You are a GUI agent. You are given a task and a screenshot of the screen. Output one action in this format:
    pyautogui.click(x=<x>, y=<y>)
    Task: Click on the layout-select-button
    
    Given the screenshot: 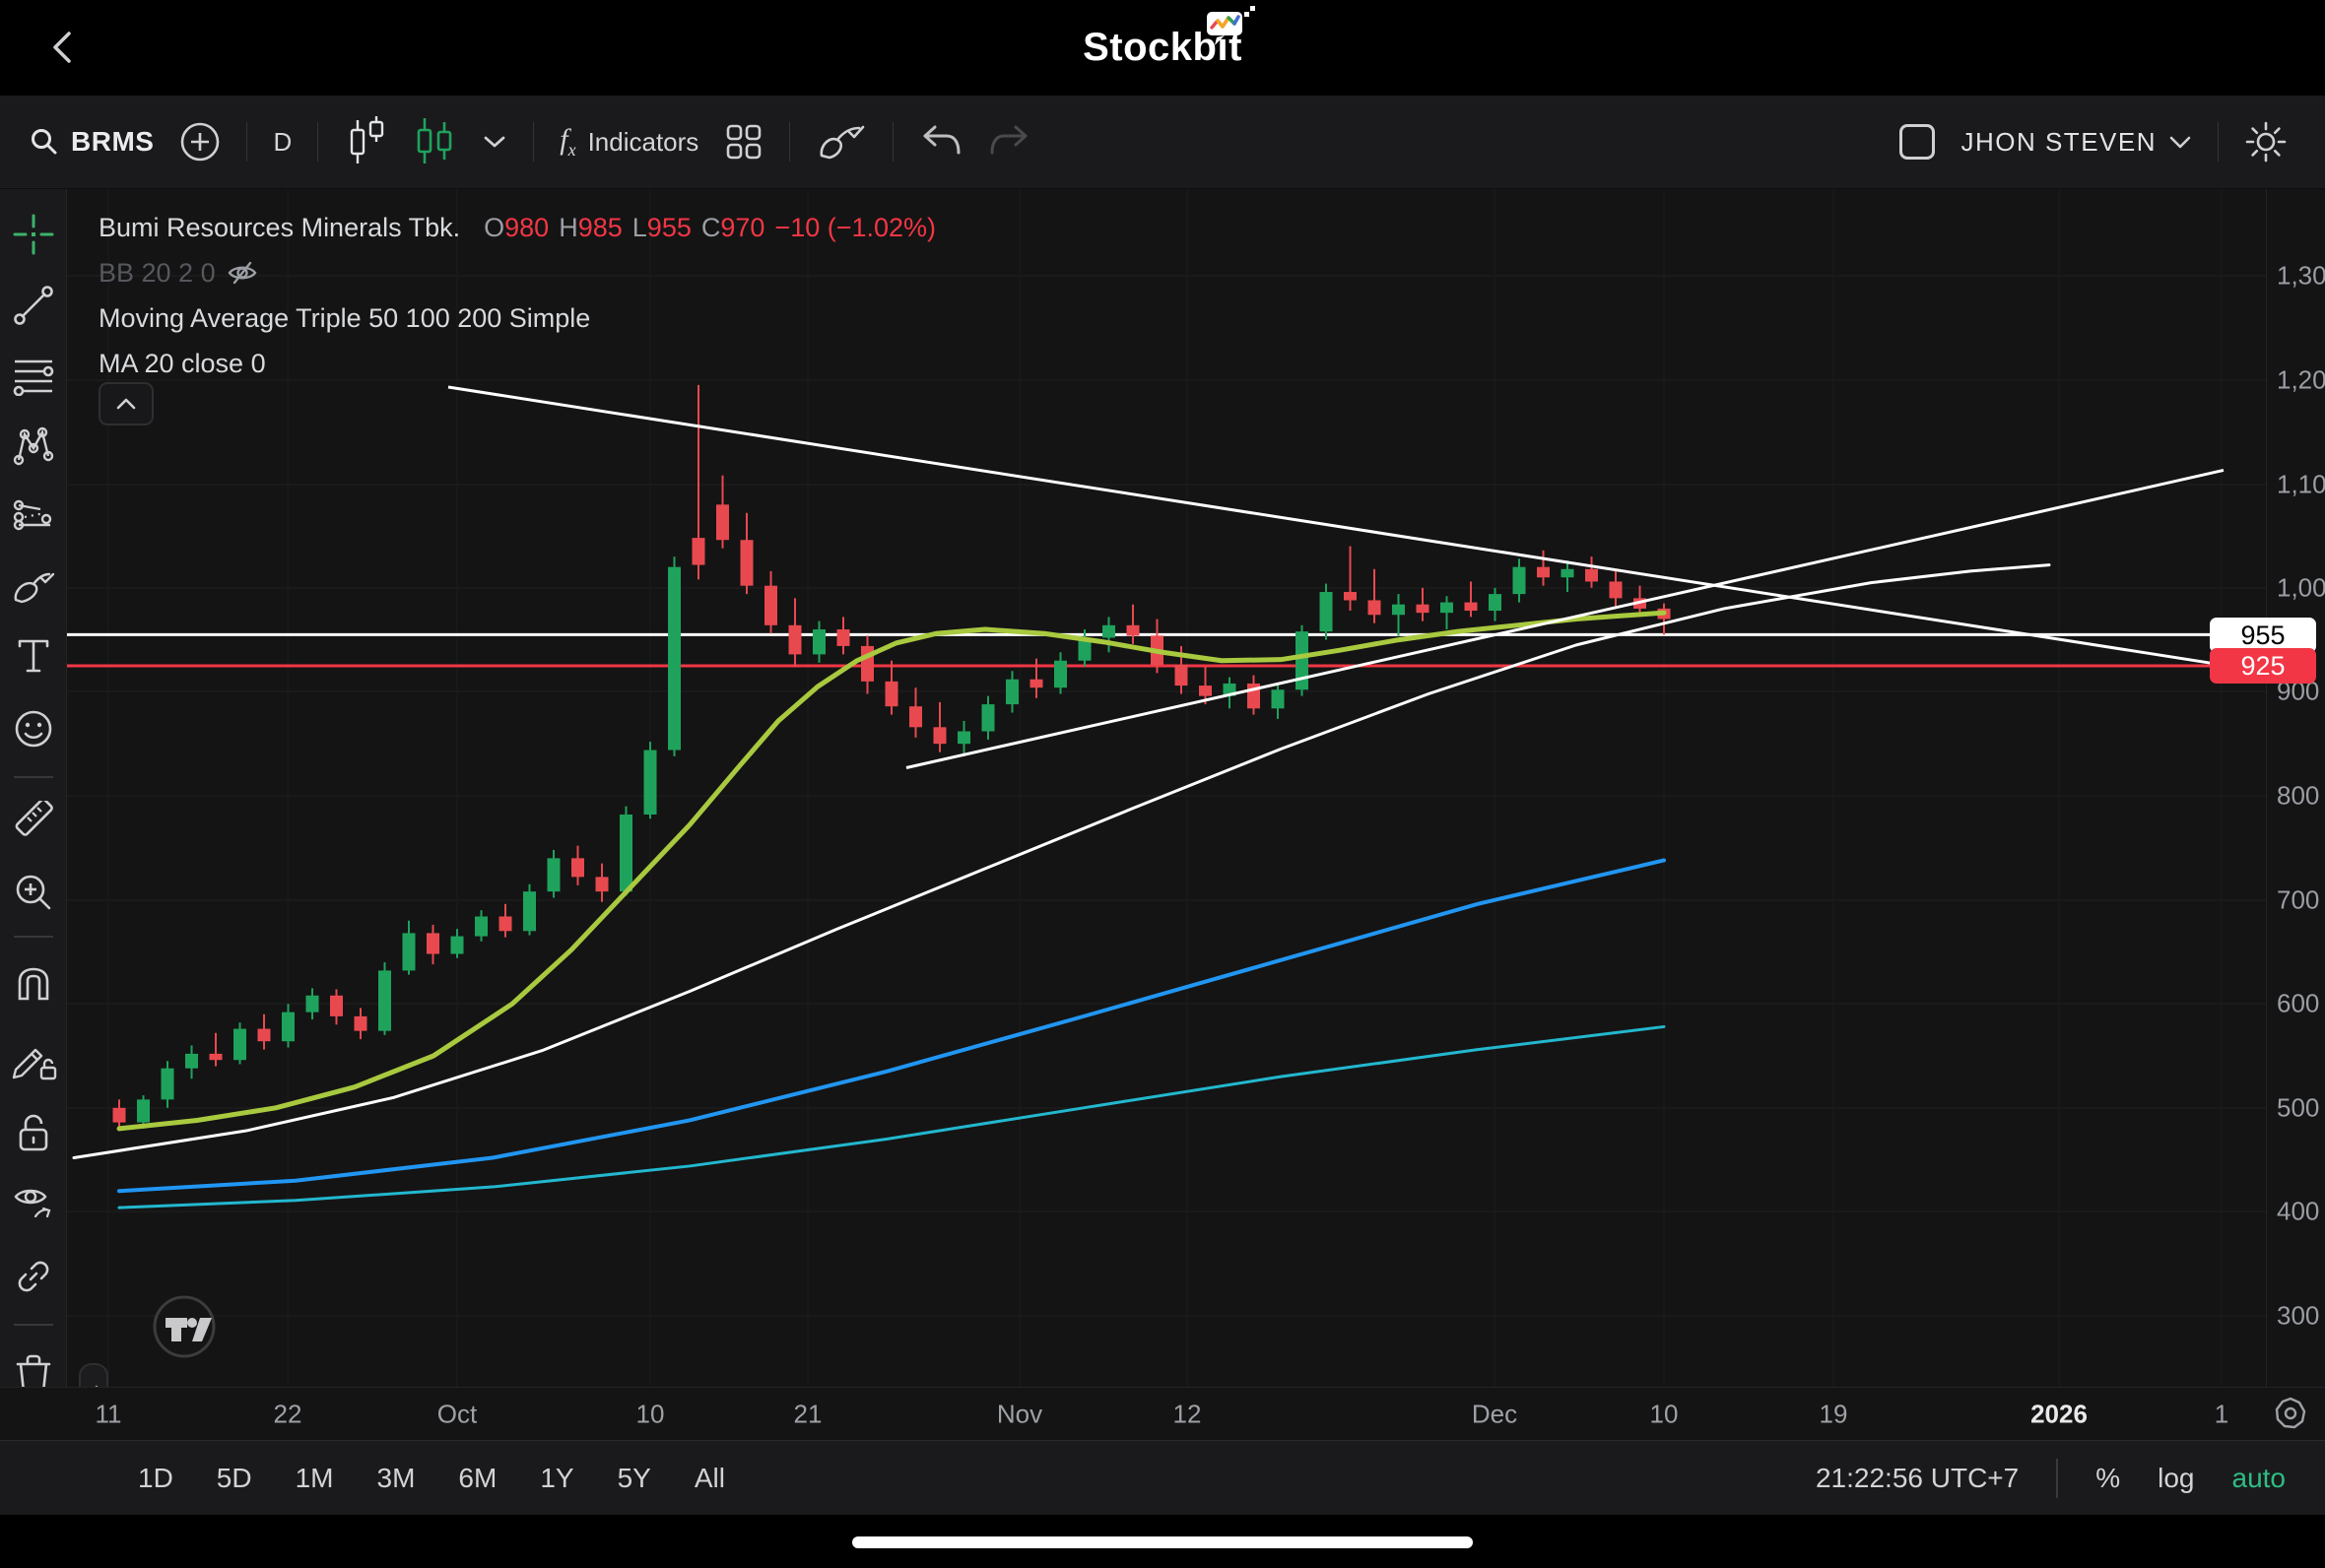 What is the action you would take?
    pyautogui.click(x=1918, y=142)
    